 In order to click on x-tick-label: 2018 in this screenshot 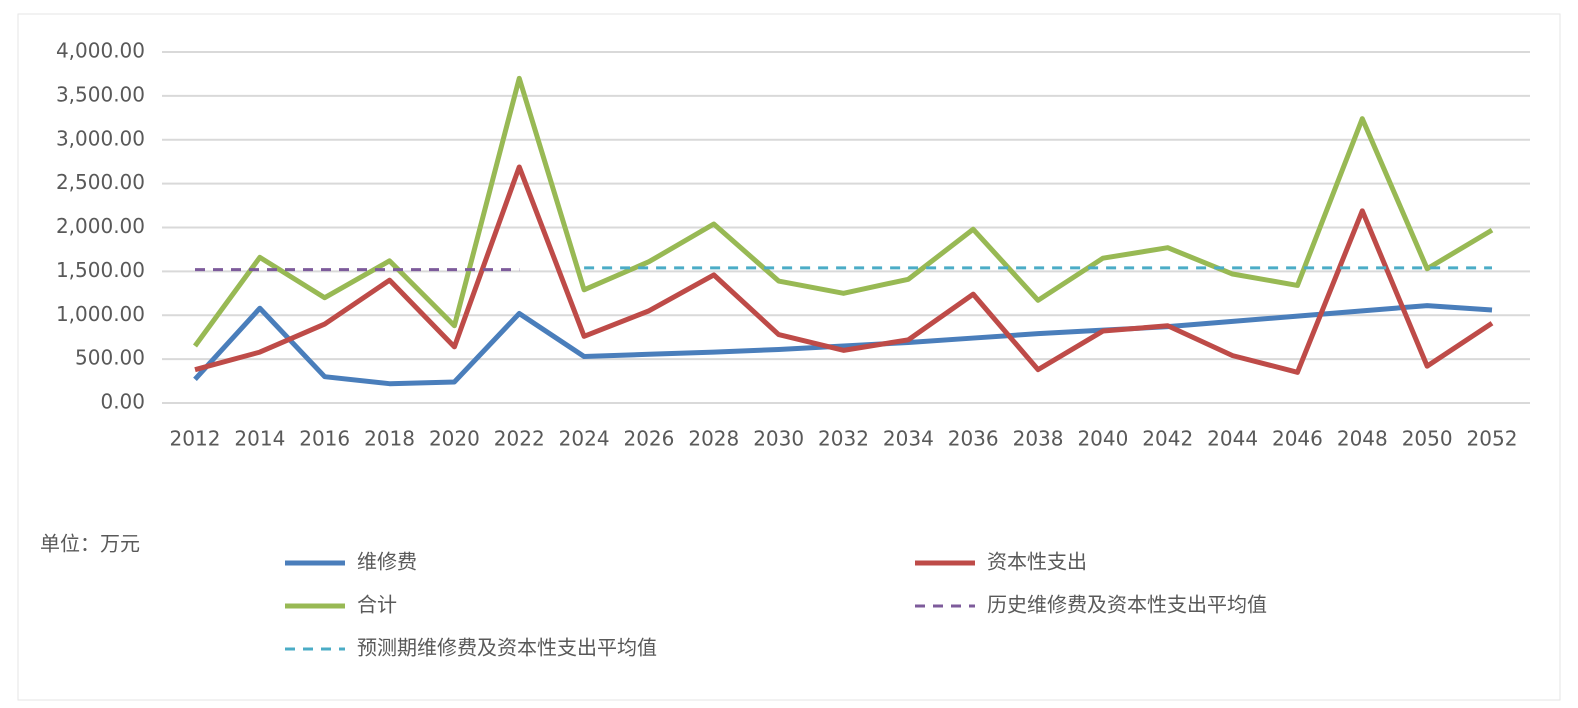, I will do `click(389, 439)`.